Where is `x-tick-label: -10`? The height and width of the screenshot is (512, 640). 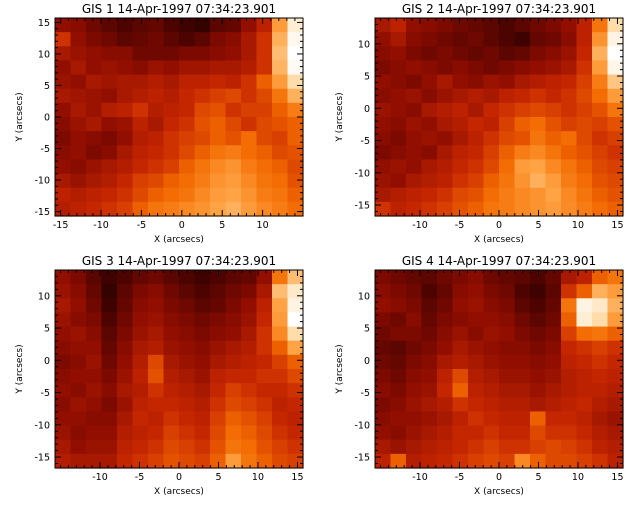 x-tick-label: -10 is located at coordinates (420, 477).